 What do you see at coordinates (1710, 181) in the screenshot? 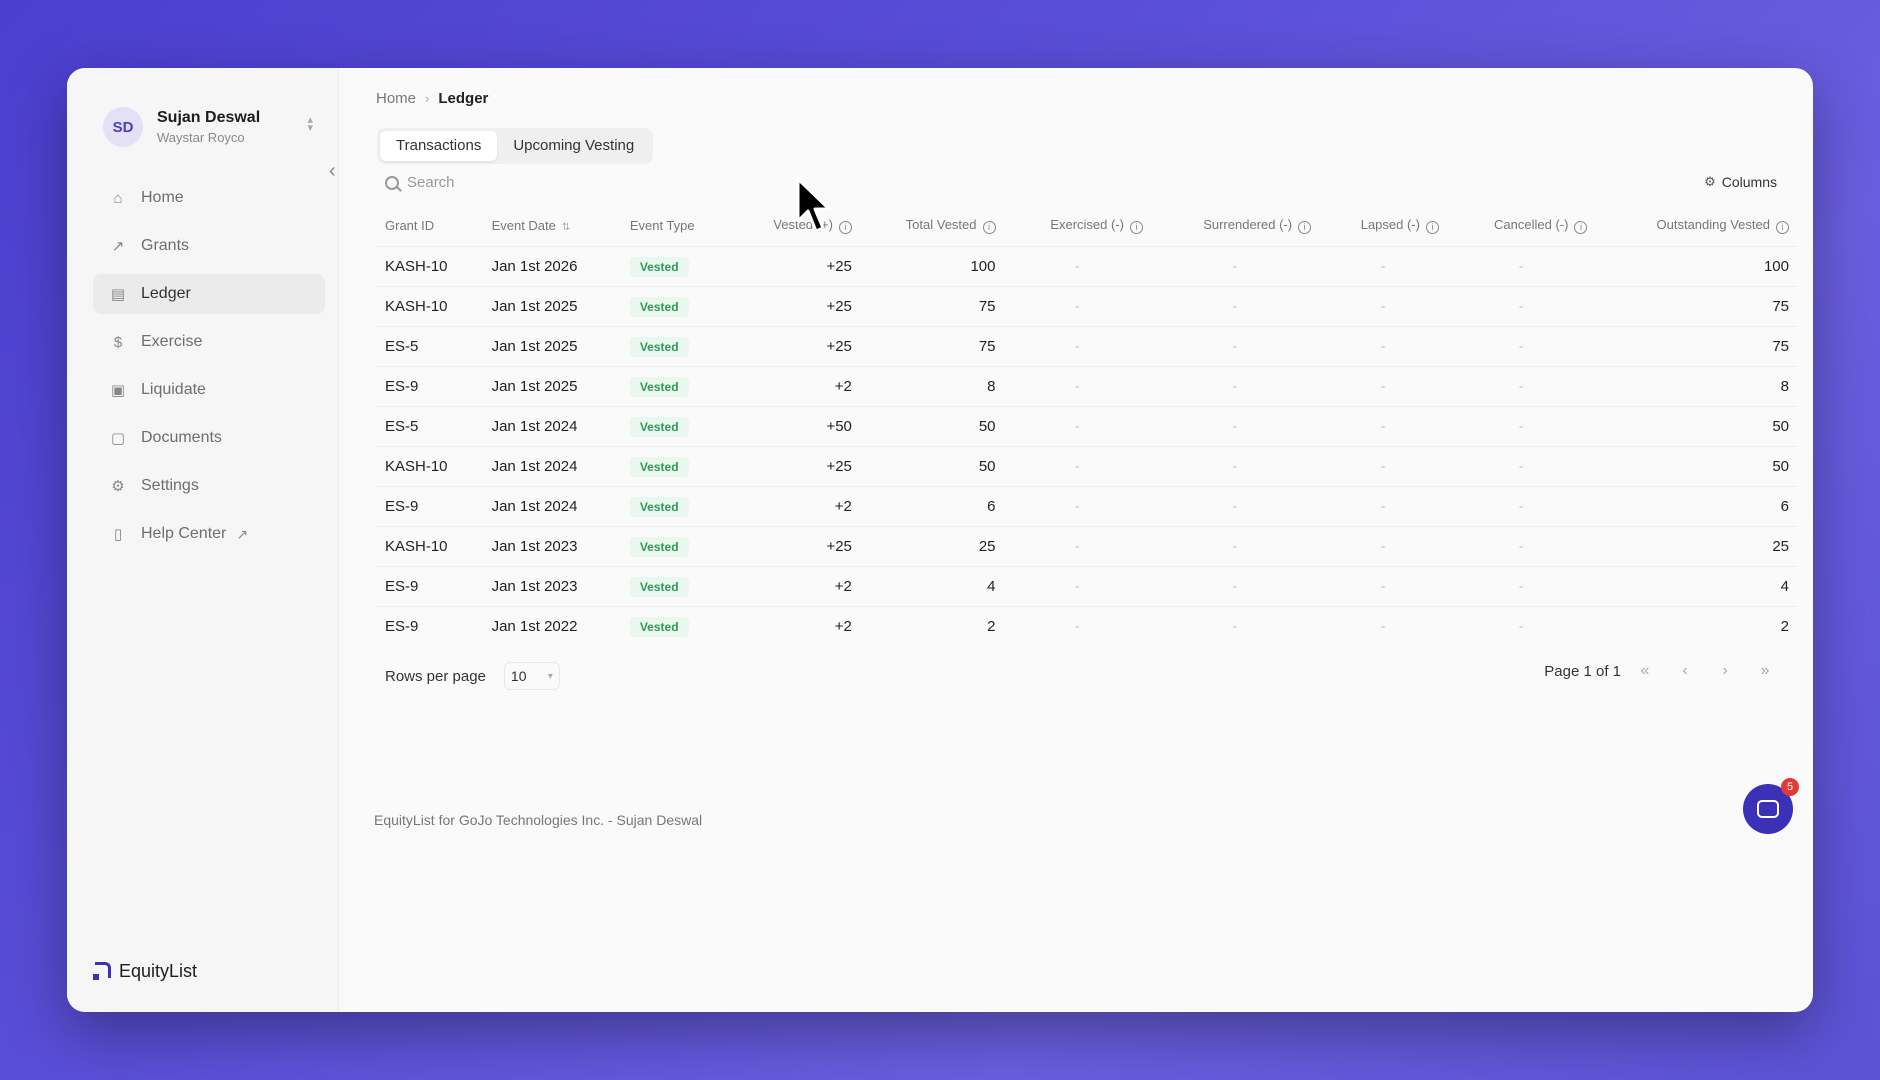
I see `settings-icon: ⚙` at bounding box center [1710, 181].